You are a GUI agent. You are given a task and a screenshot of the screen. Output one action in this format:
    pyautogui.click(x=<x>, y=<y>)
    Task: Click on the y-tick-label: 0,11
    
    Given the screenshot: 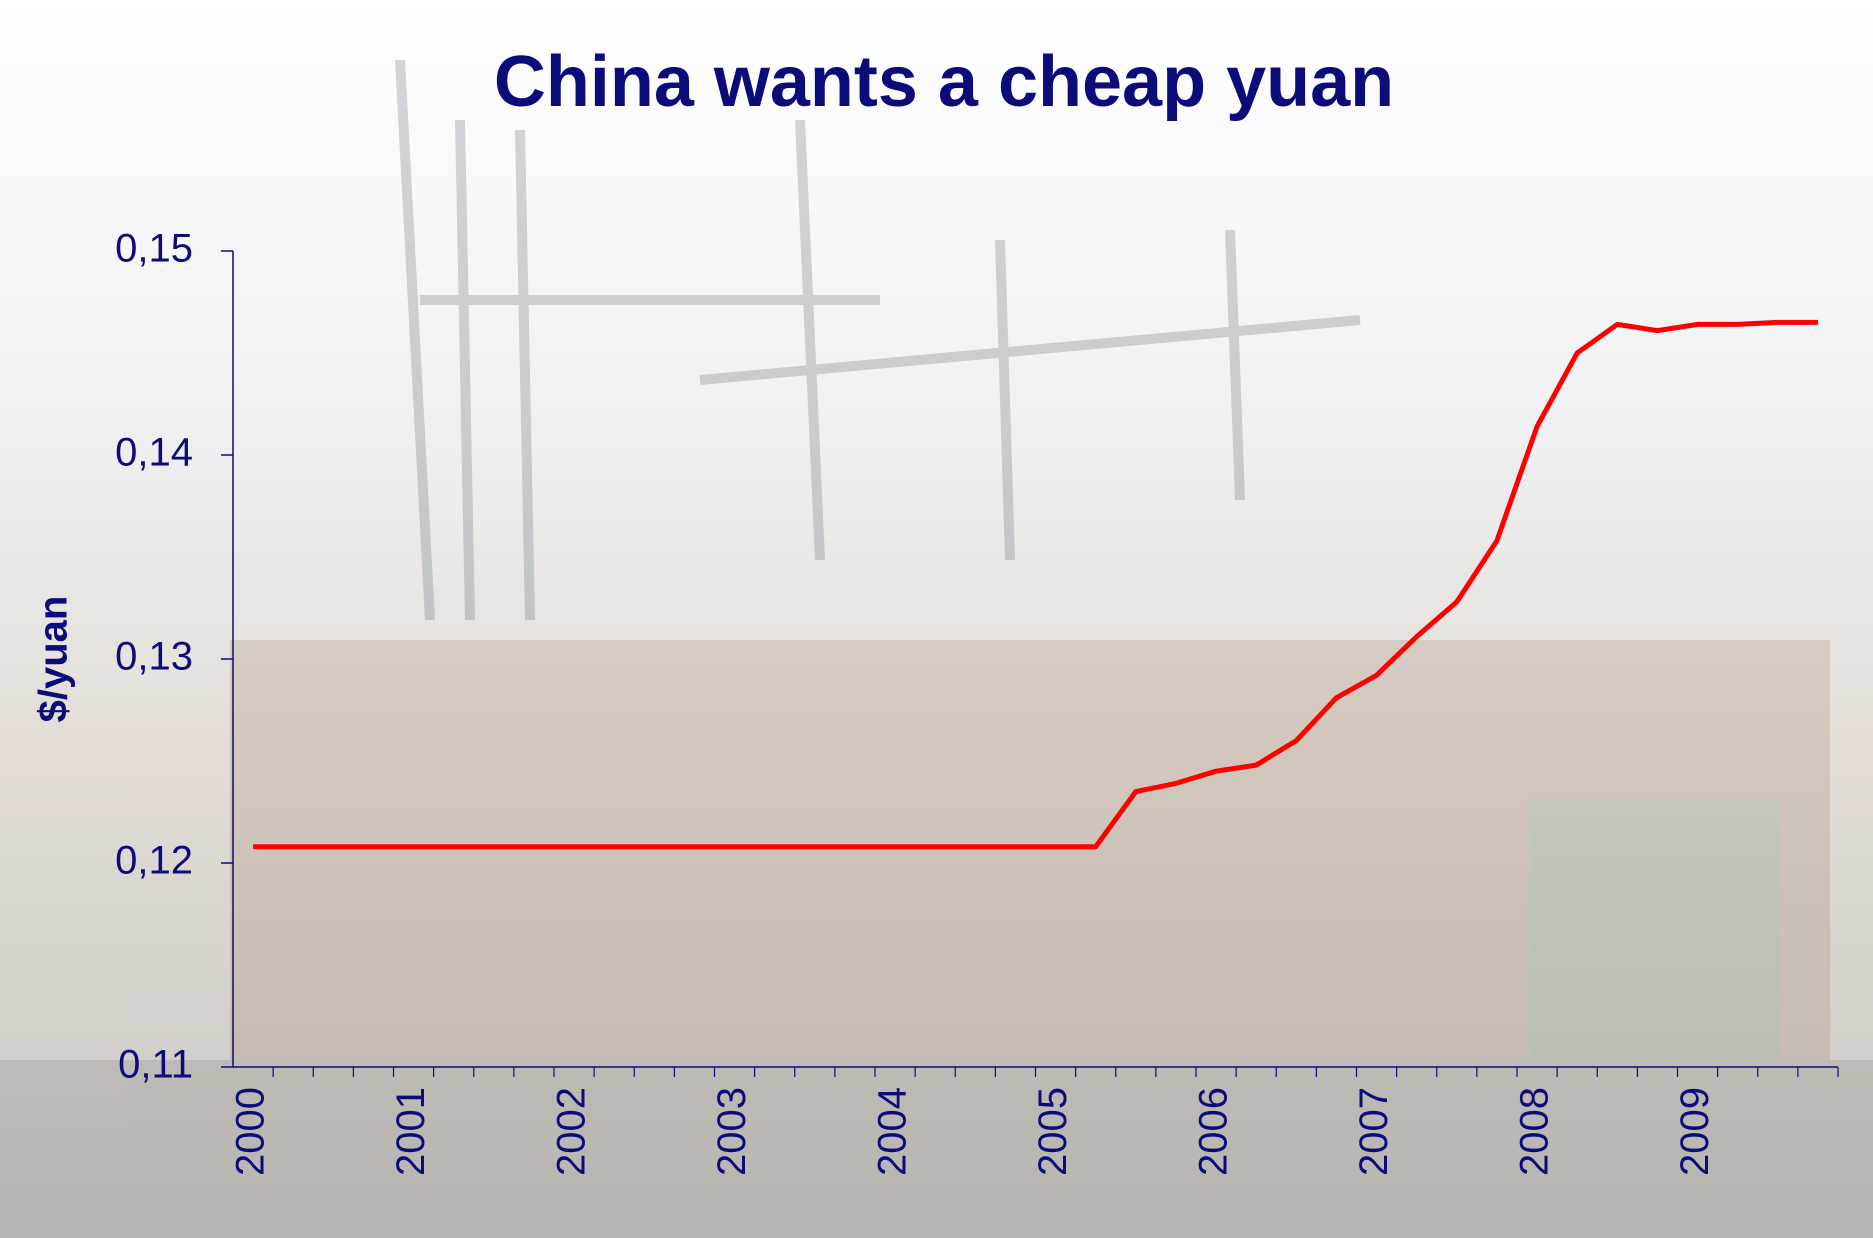 What is the action you would take?
    pyautogui.click(x=155, y=1065)
    